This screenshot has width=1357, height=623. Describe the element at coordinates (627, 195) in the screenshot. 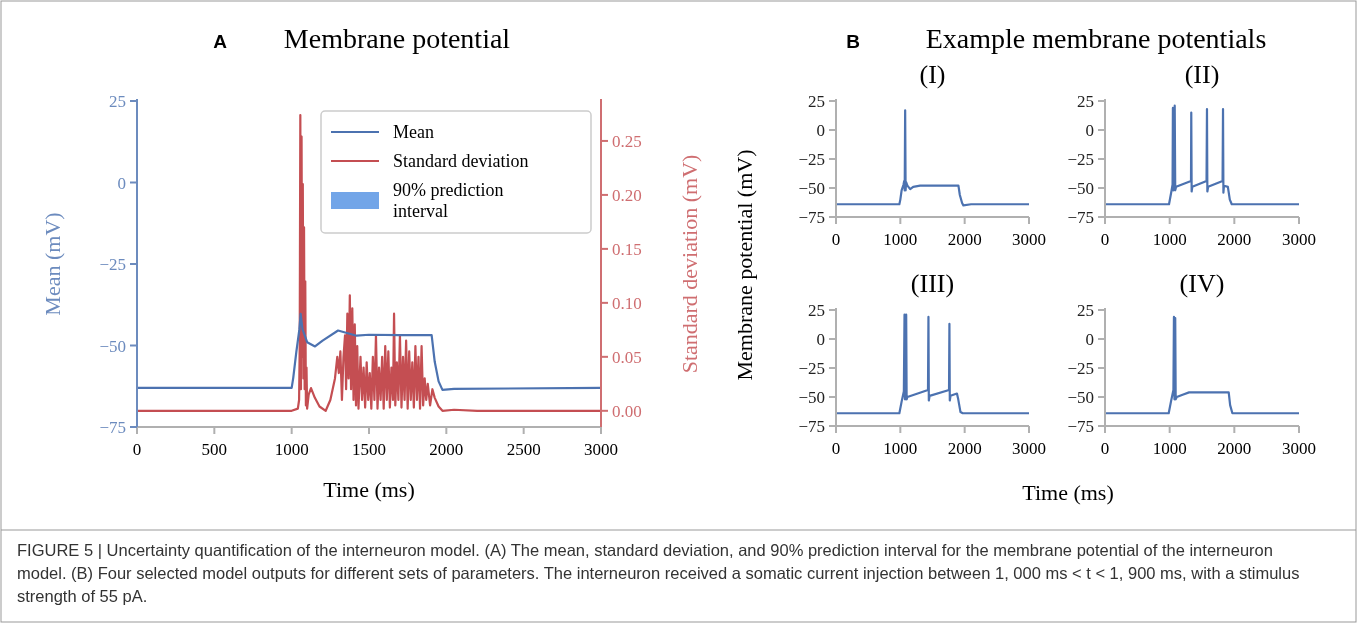

I see `y2-tick-label: 0.20` at that location.